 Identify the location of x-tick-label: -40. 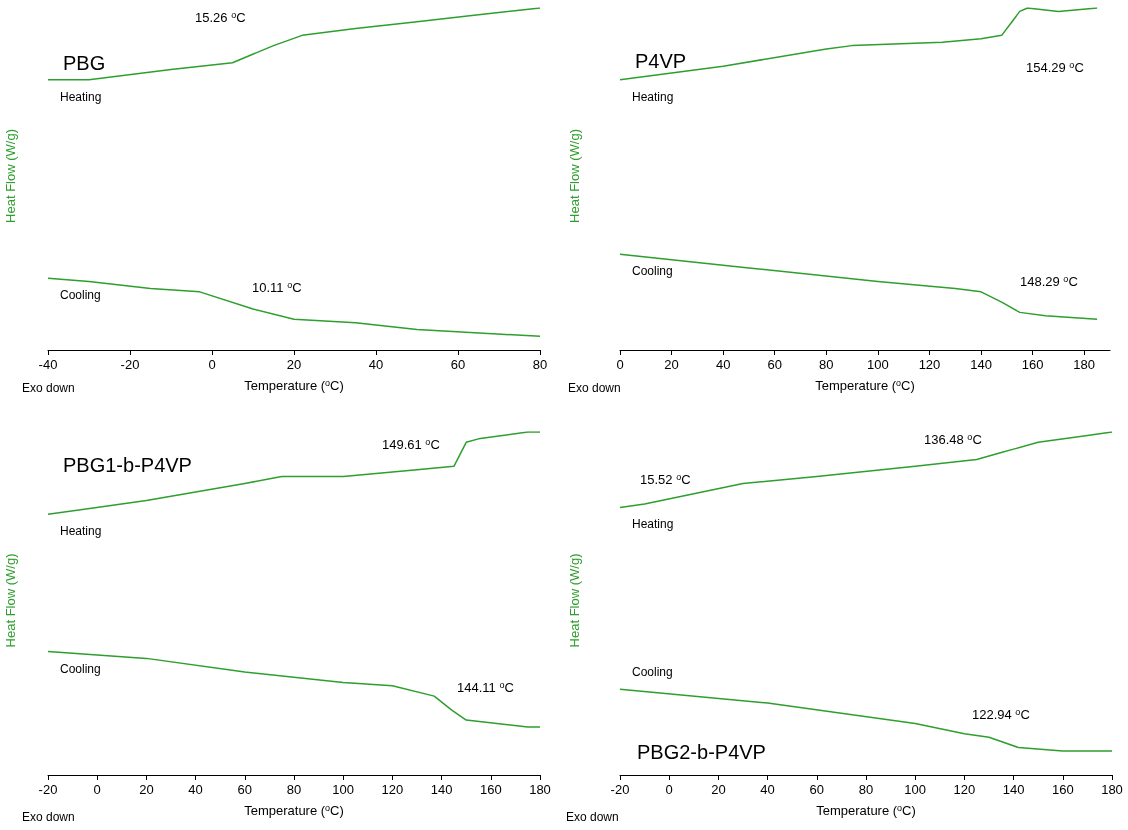
(48, 364).